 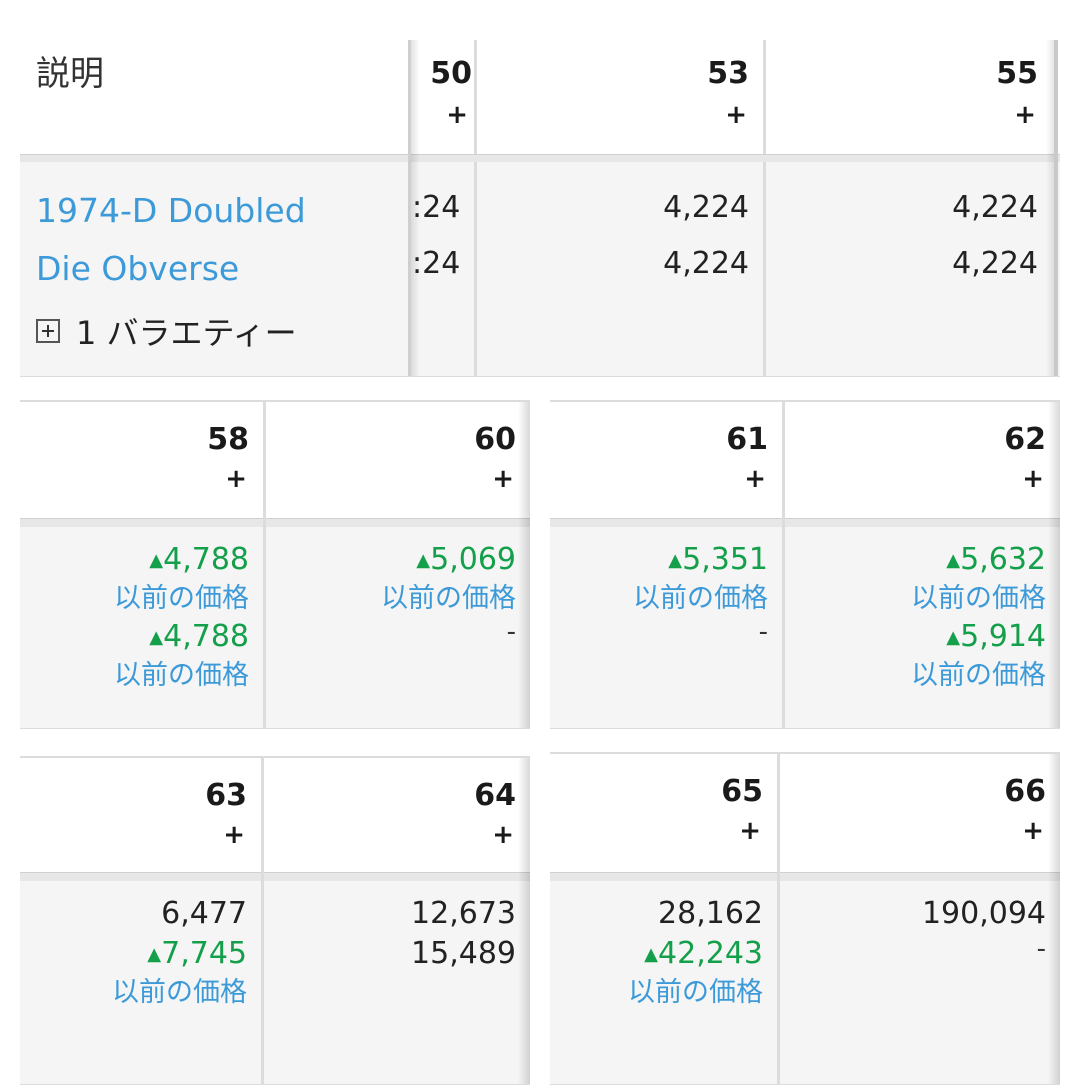 I want to click on price-number: 190,094, so click(x=983, y=913).